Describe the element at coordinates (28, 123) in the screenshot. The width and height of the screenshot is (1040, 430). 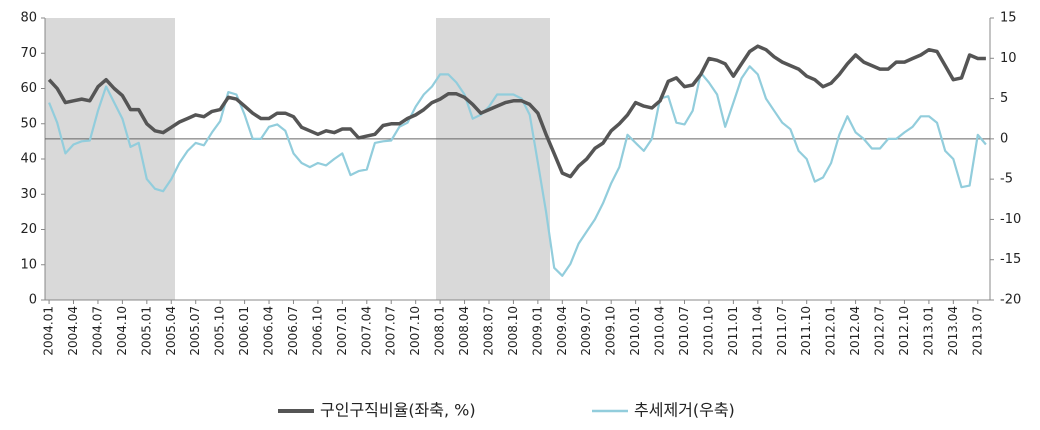
I see `y-tick-label: 50` at that location.